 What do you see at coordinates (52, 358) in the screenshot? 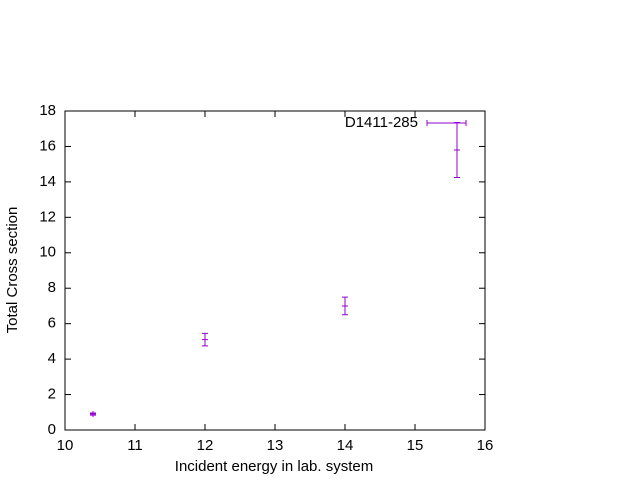
I see `y-tick-label: 4` at bounding box center [52, 358].